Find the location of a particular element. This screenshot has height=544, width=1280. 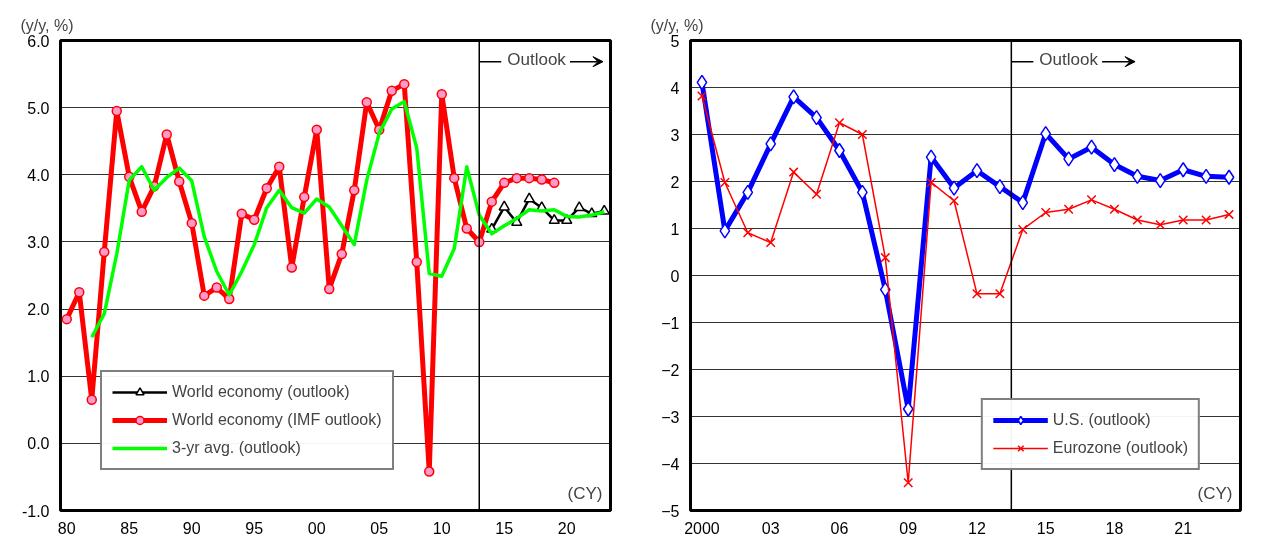

y-tick-label: 2 is located at coordinates (675, 182).